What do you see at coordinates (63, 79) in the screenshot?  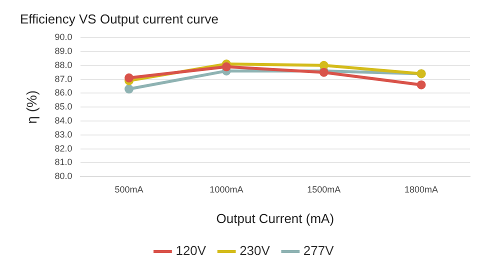 I see `y-tick-label: 87.0` at bounding box center [63, 79].